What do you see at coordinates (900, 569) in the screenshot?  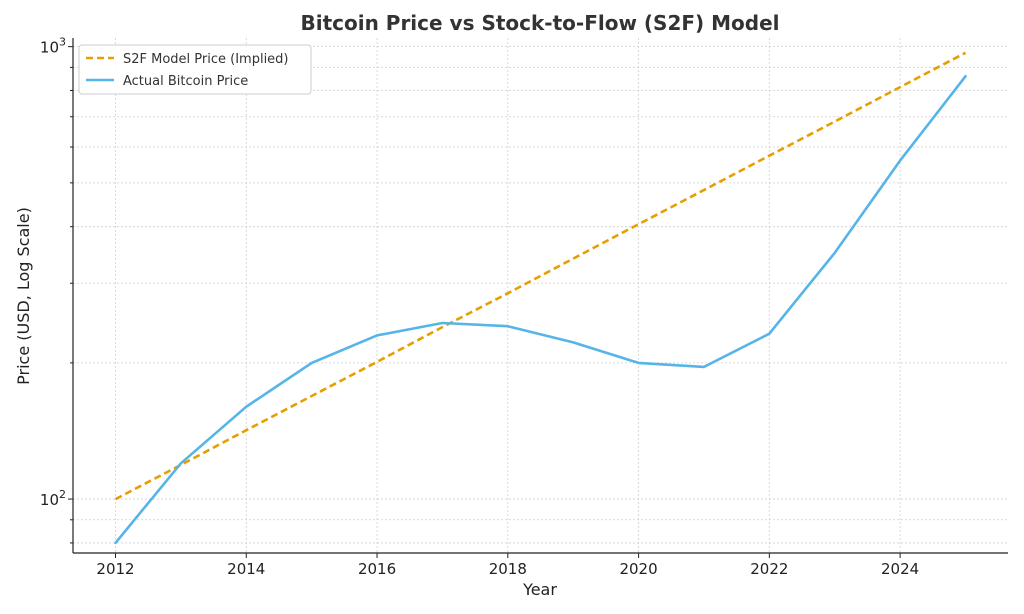 I see `x-tick-label: 2024` at bounding box center [900, 569].